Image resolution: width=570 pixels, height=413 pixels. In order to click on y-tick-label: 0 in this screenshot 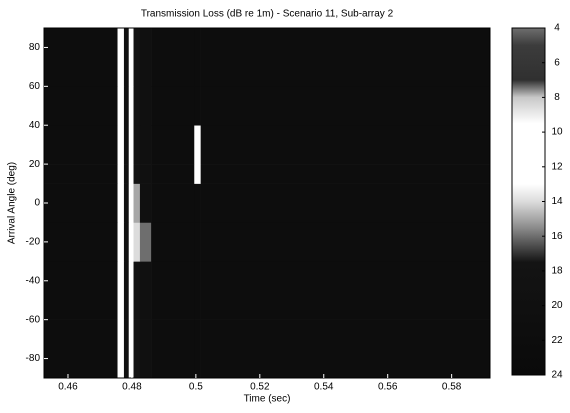, I will do `click(37, 203)`.